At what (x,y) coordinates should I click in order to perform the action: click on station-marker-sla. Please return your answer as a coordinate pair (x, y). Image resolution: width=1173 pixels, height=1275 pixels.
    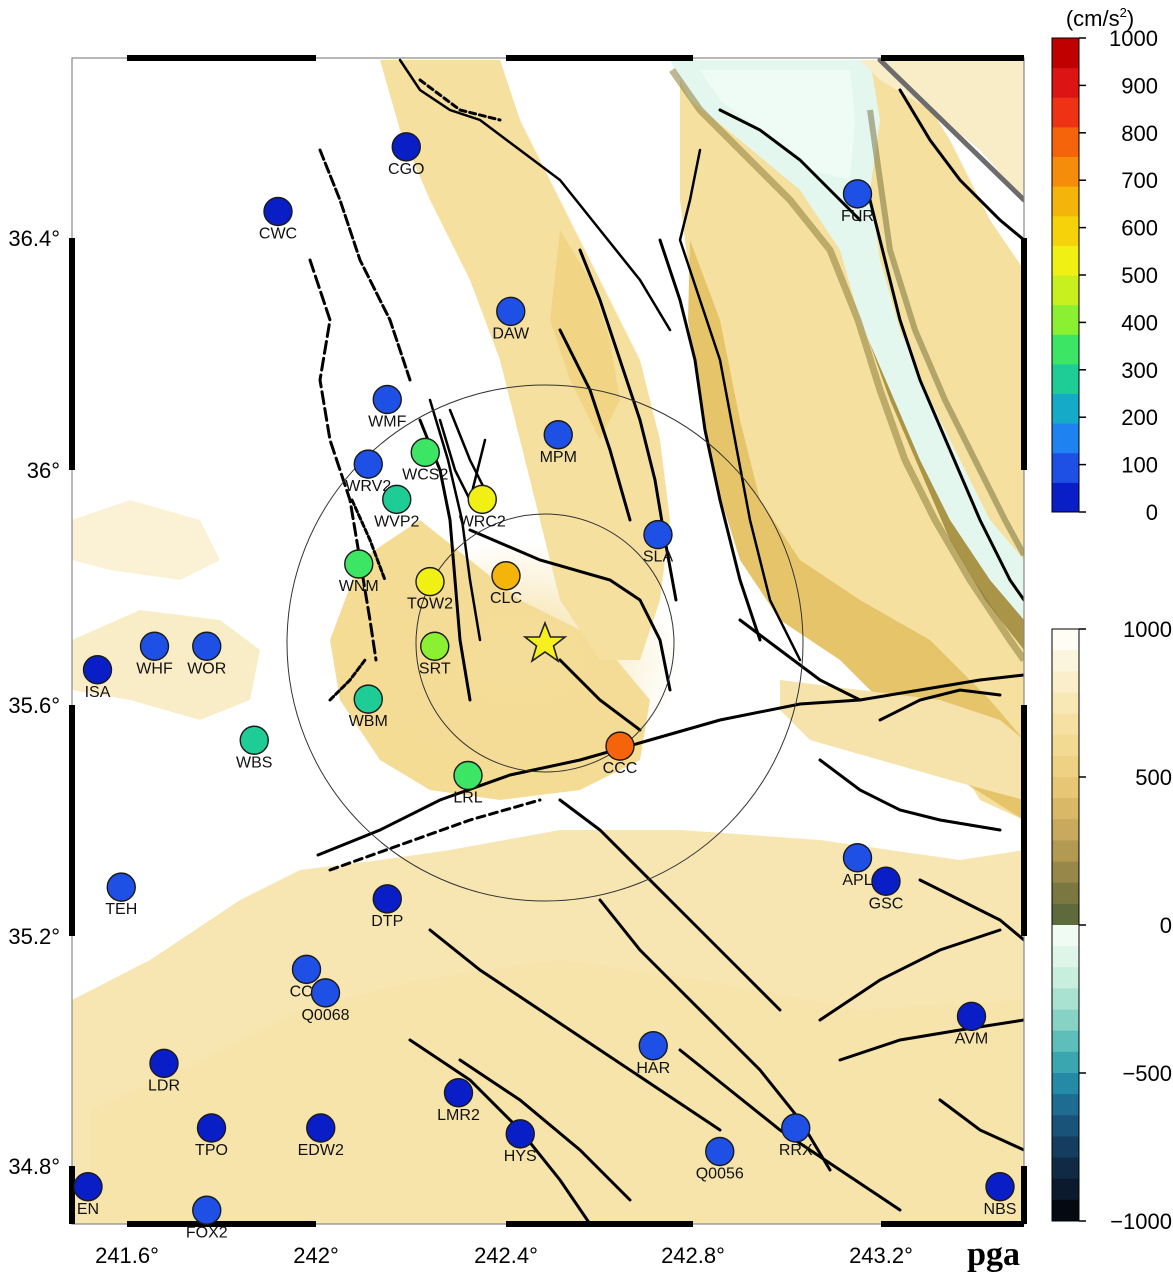
    Looking at the image, I should click on (658, 534).